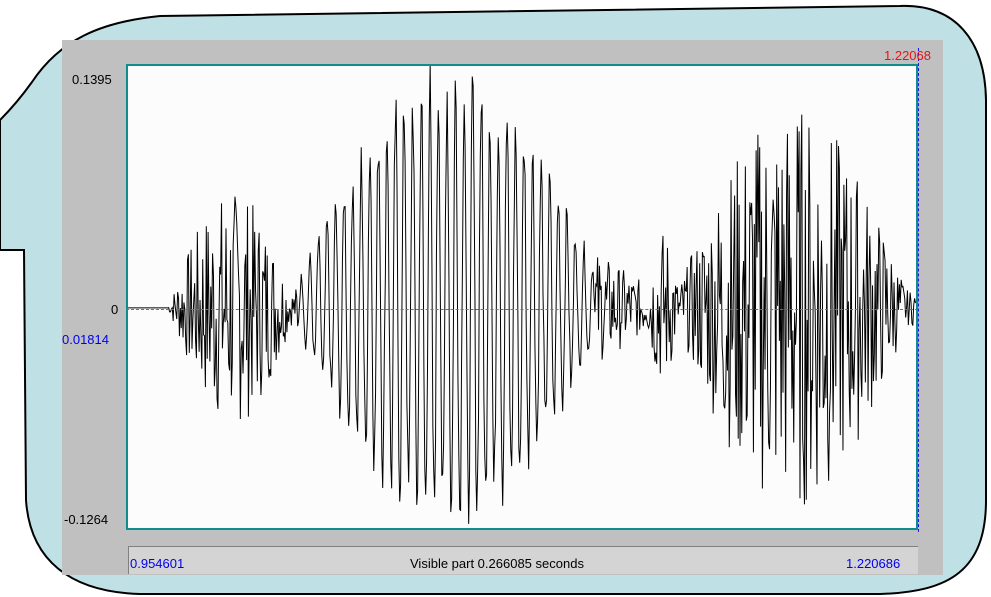 Image resolution: width=991 pixels, height=597 pixels. I want to click on y-min-label: -0.1264, so click(86, 519).